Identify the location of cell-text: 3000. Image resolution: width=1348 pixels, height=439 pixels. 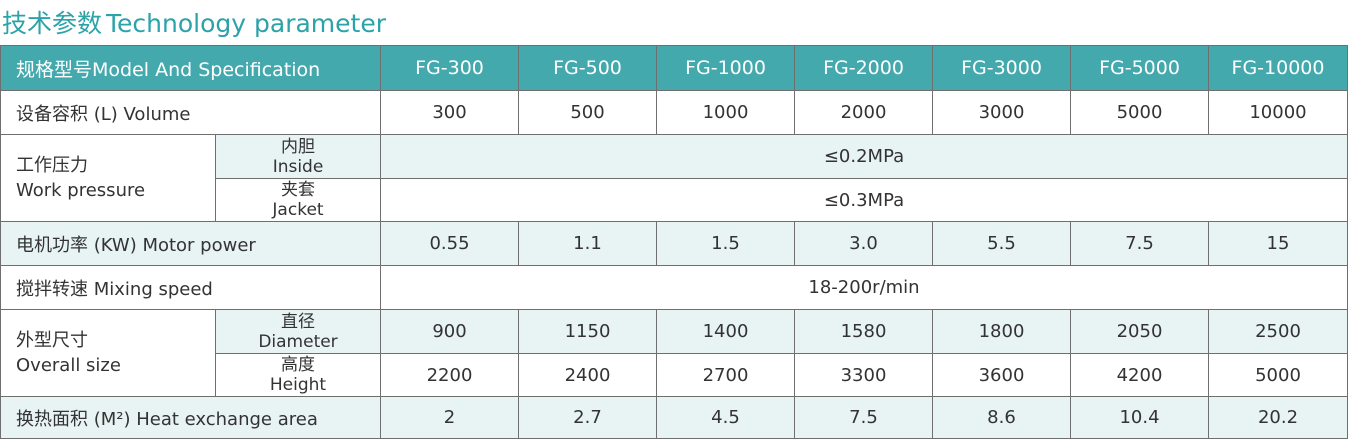
(1001, 112).